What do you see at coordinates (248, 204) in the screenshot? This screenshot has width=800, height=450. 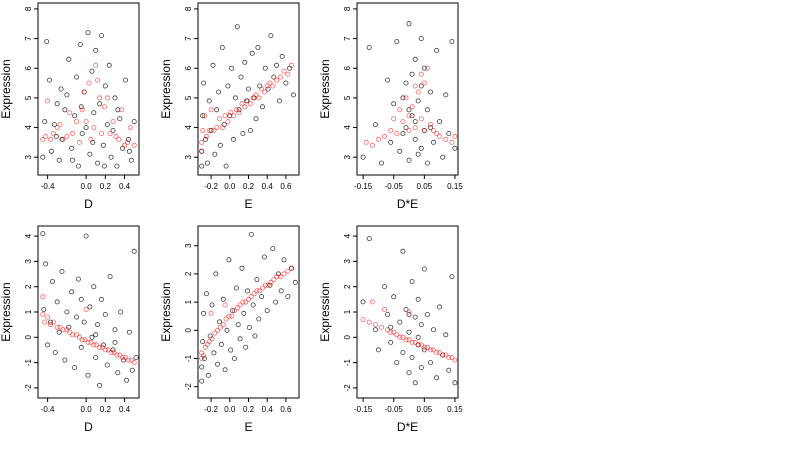 I see `x-axis-title: E` at bounding box center [248, 204].